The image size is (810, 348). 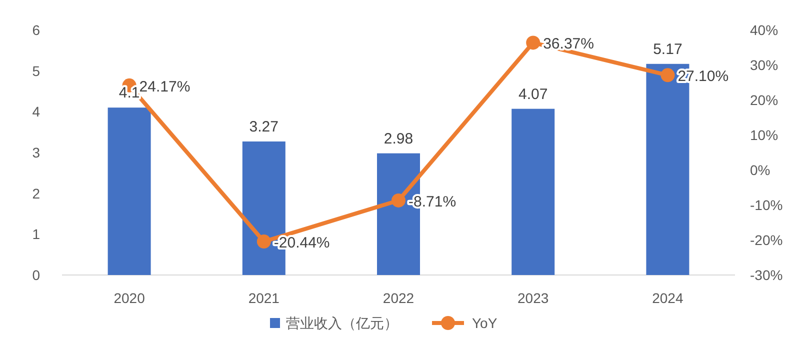 What do you see at coordinates (485, 323) in the screenshot?
I see `legend-label: YoY` at bounding box center [485, 323].